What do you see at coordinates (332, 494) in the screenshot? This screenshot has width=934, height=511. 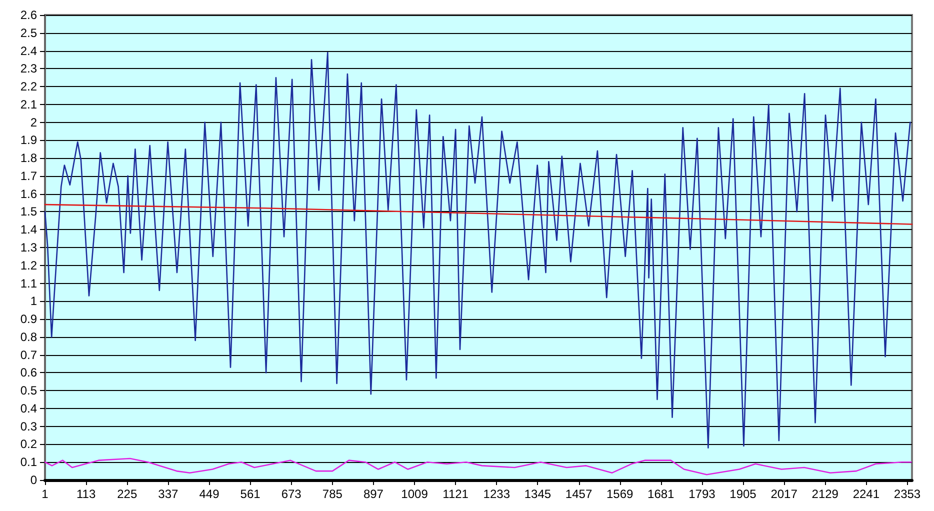 I see `x-tick-label: 785` at bounding box center [332, 494].